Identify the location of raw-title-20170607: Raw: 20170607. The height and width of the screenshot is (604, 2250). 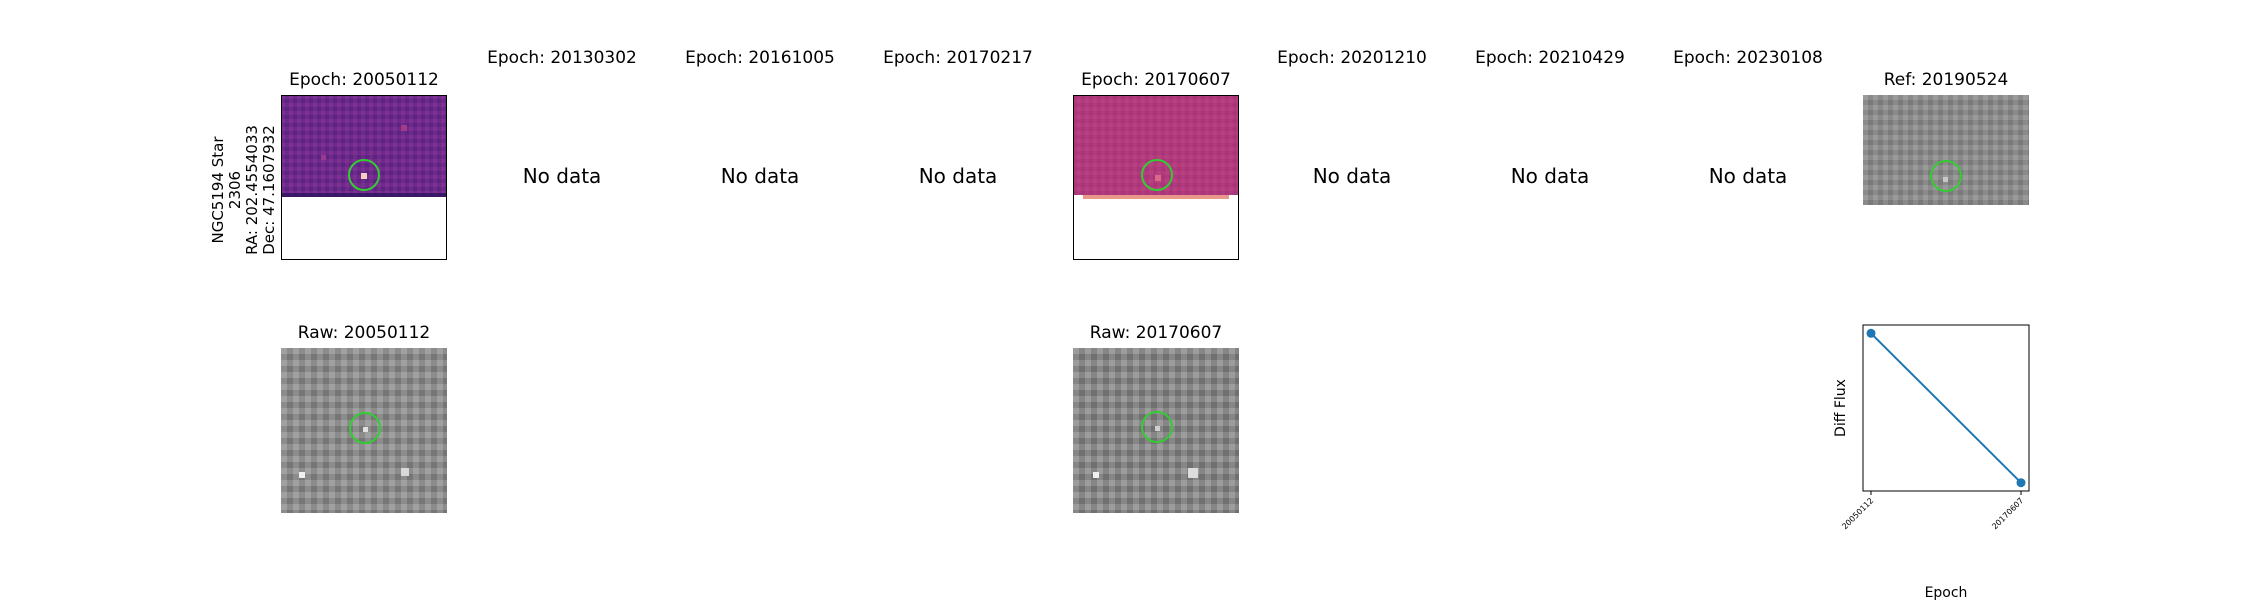
(1156, 333).